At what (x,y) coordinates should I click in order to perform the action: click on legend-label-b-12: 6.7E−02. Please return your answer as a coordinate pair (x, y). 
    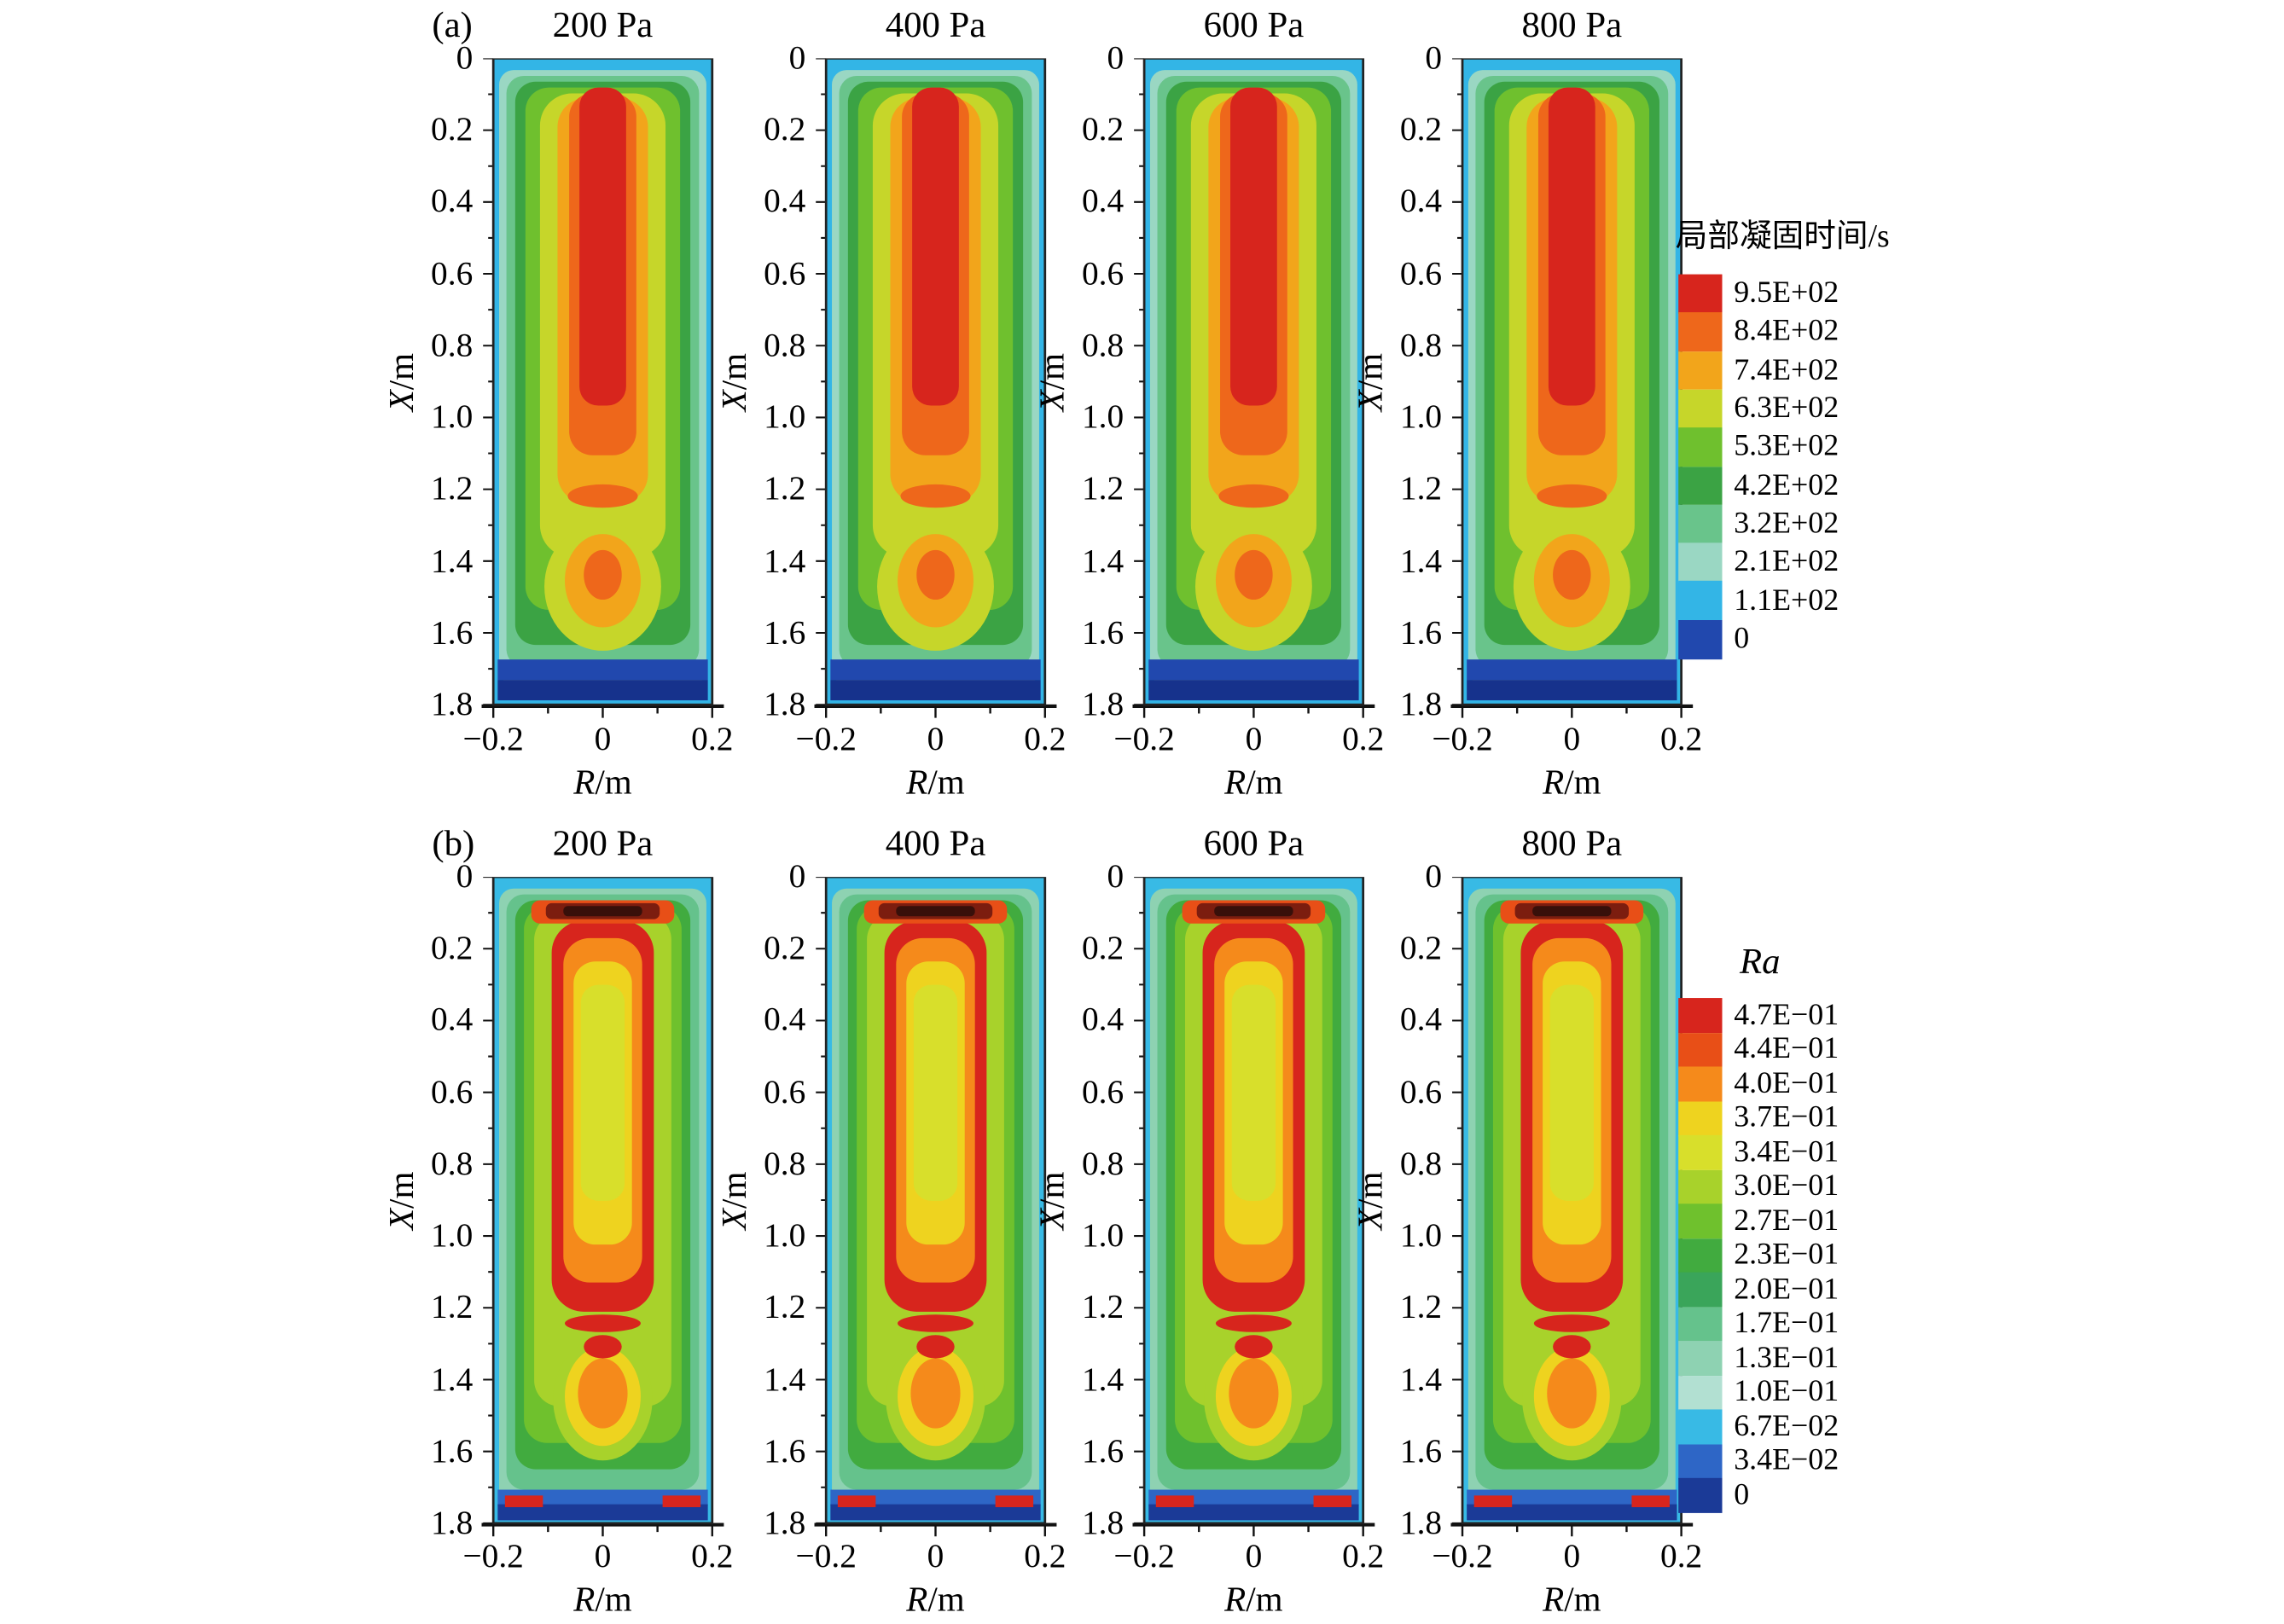
    Looking at the image, I should click on (1786, 1425).